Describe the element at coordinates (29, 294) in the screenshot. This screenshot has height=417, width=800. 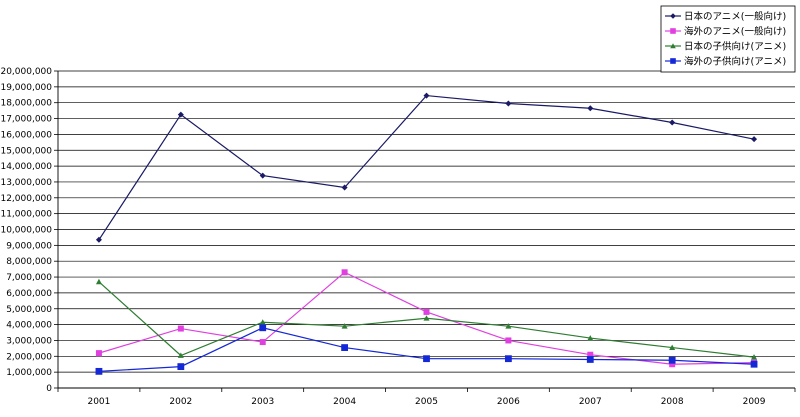
I see `y-tick-label: 6,000,000` at that location.